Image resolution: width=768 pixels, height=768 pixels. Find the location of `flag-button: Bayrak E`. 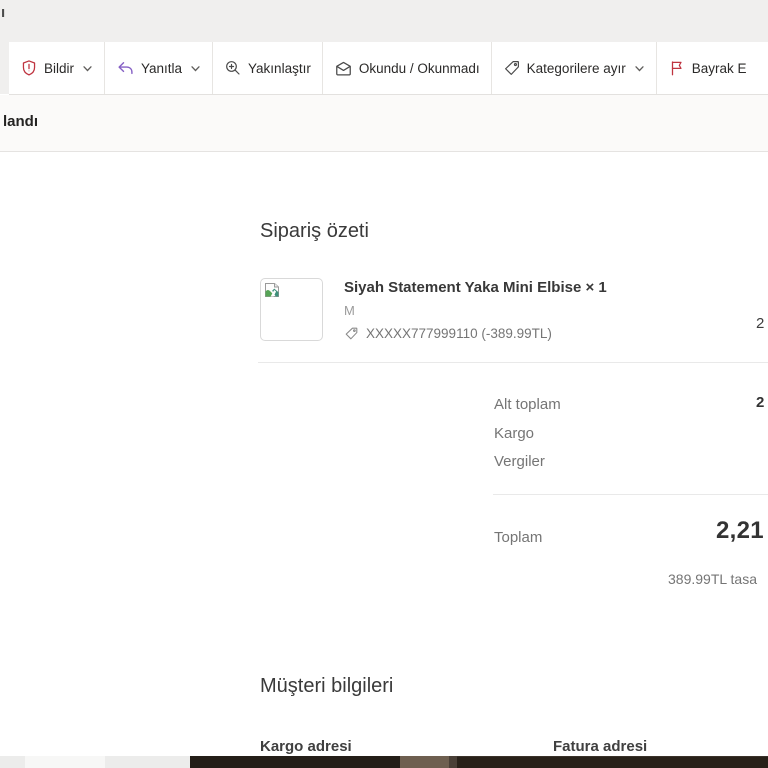

flag-button: Bayrak E is located at coordinates (707, 68).